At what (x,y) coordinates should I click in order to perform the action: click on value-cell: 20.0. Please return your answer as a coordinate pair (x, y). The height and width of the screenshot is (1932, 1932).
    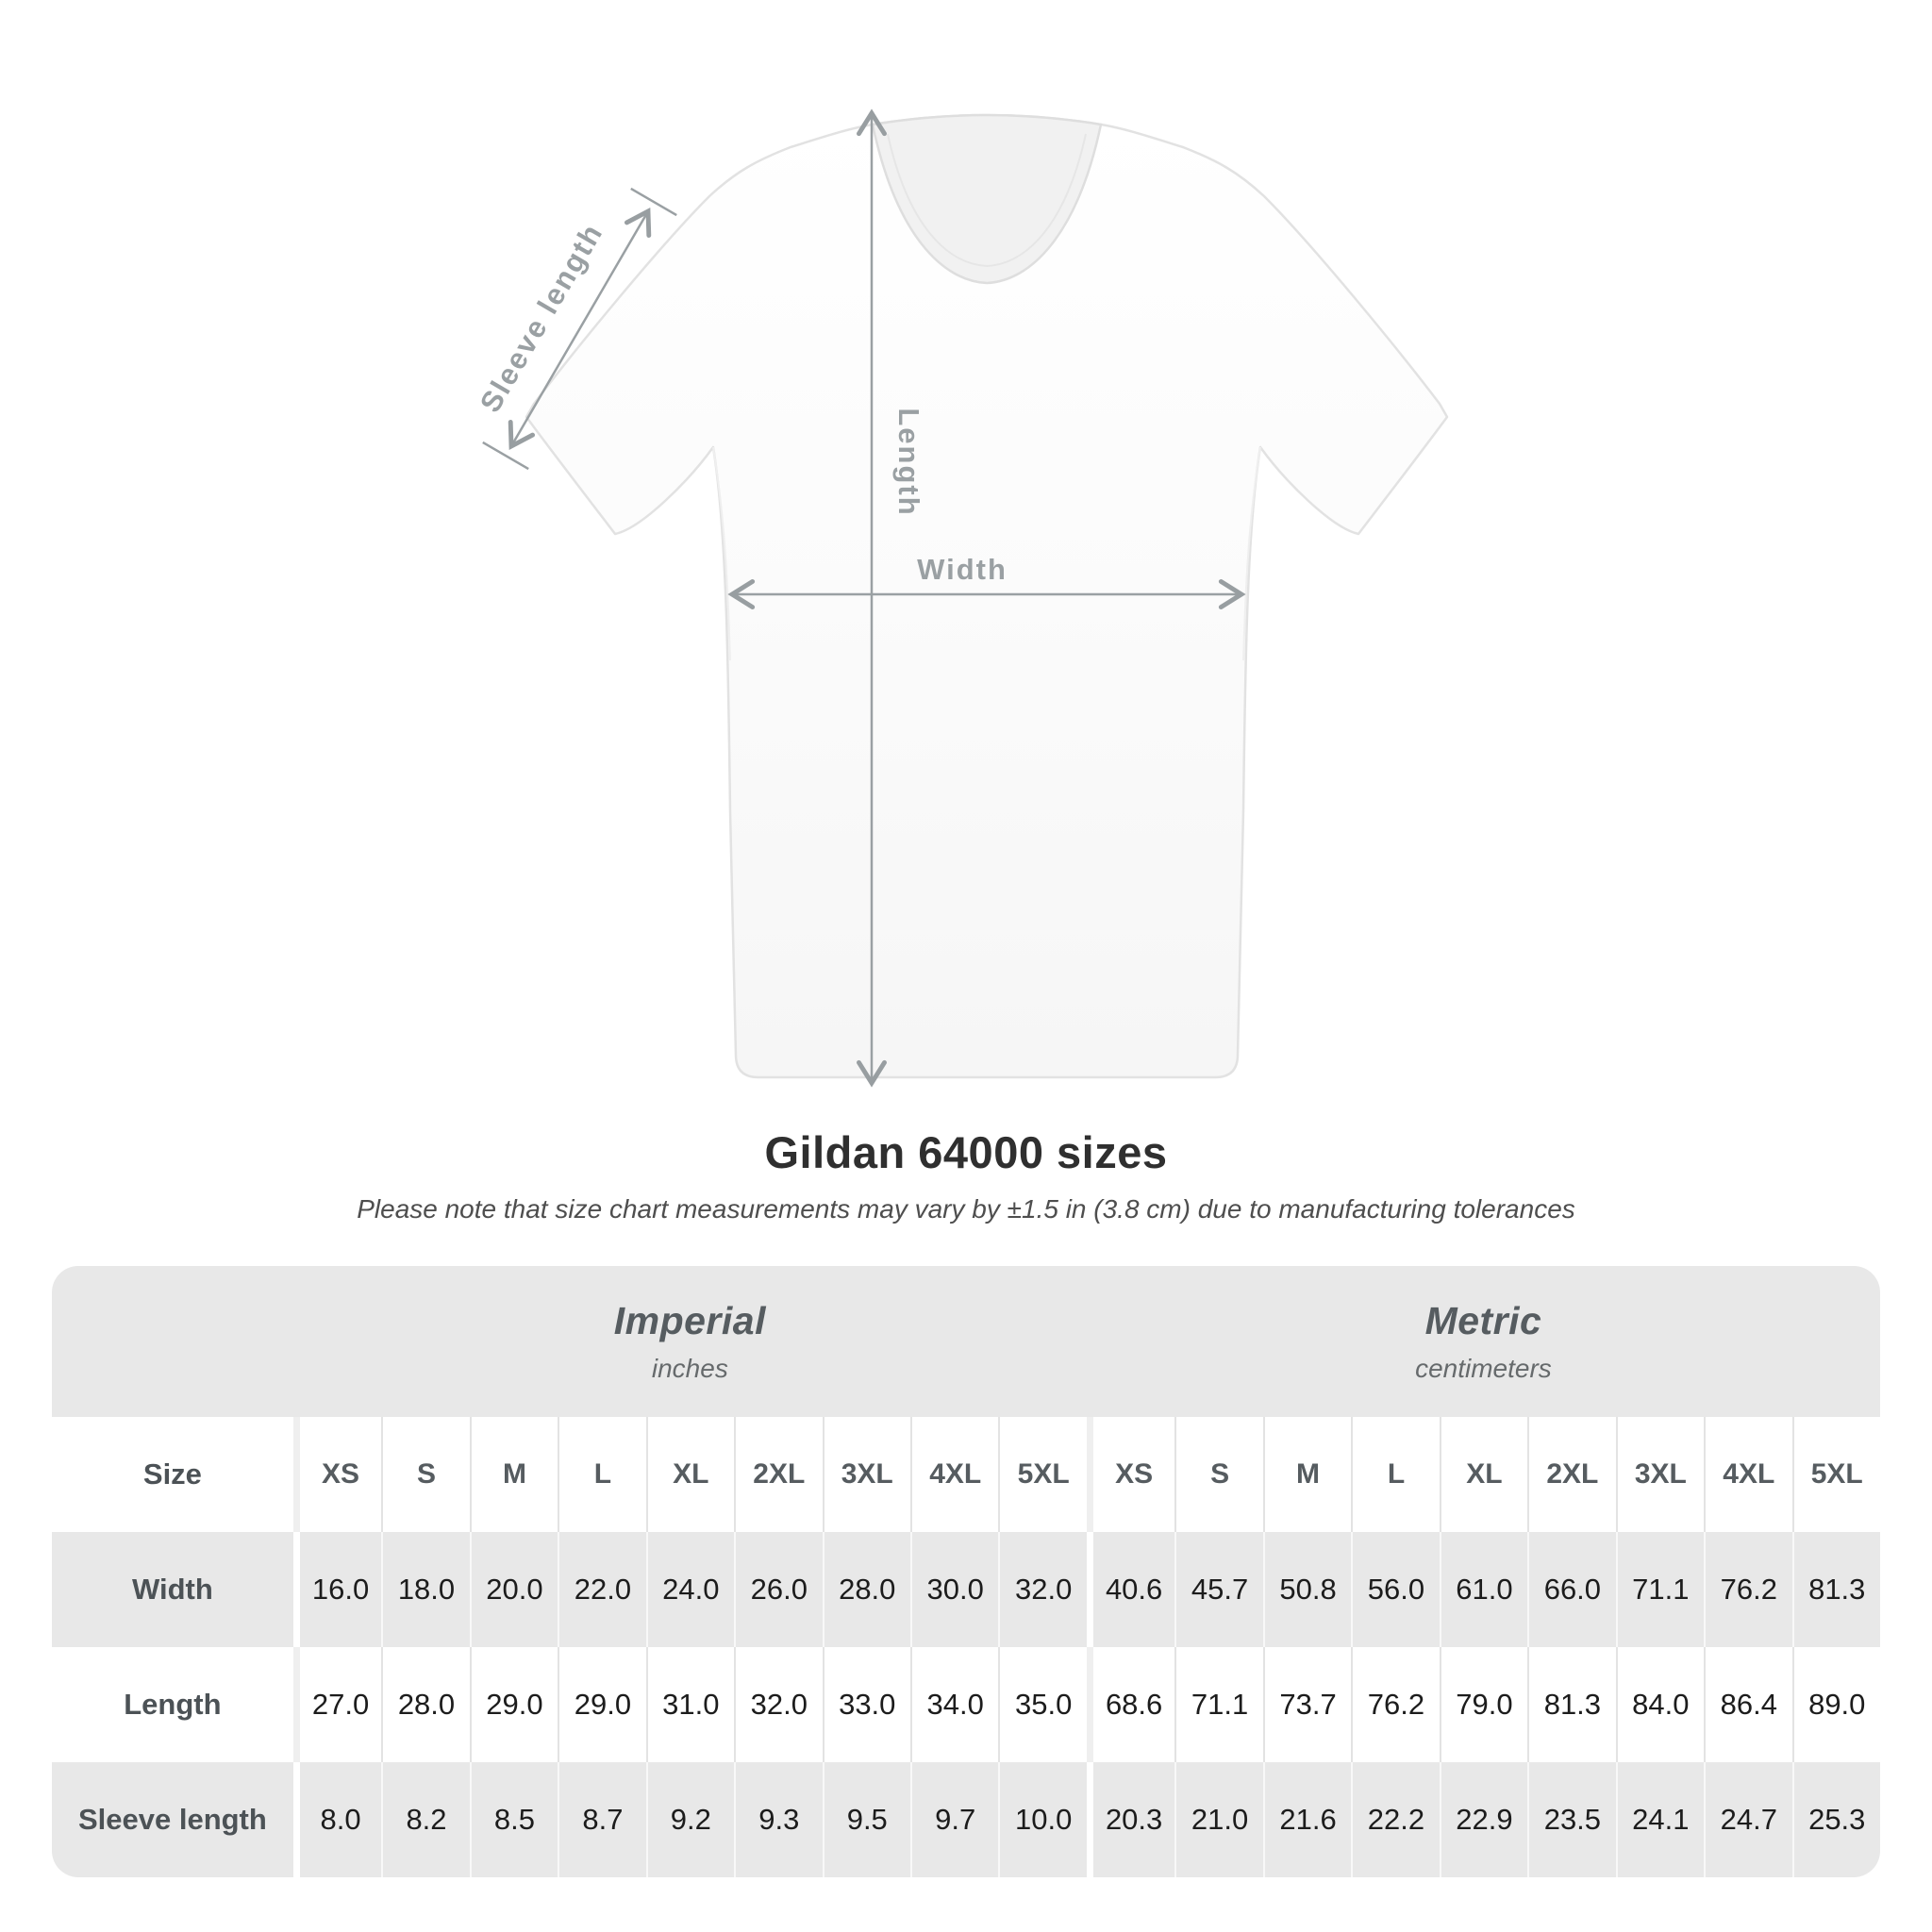
    Looking at the image, I should click on (513, 1589).